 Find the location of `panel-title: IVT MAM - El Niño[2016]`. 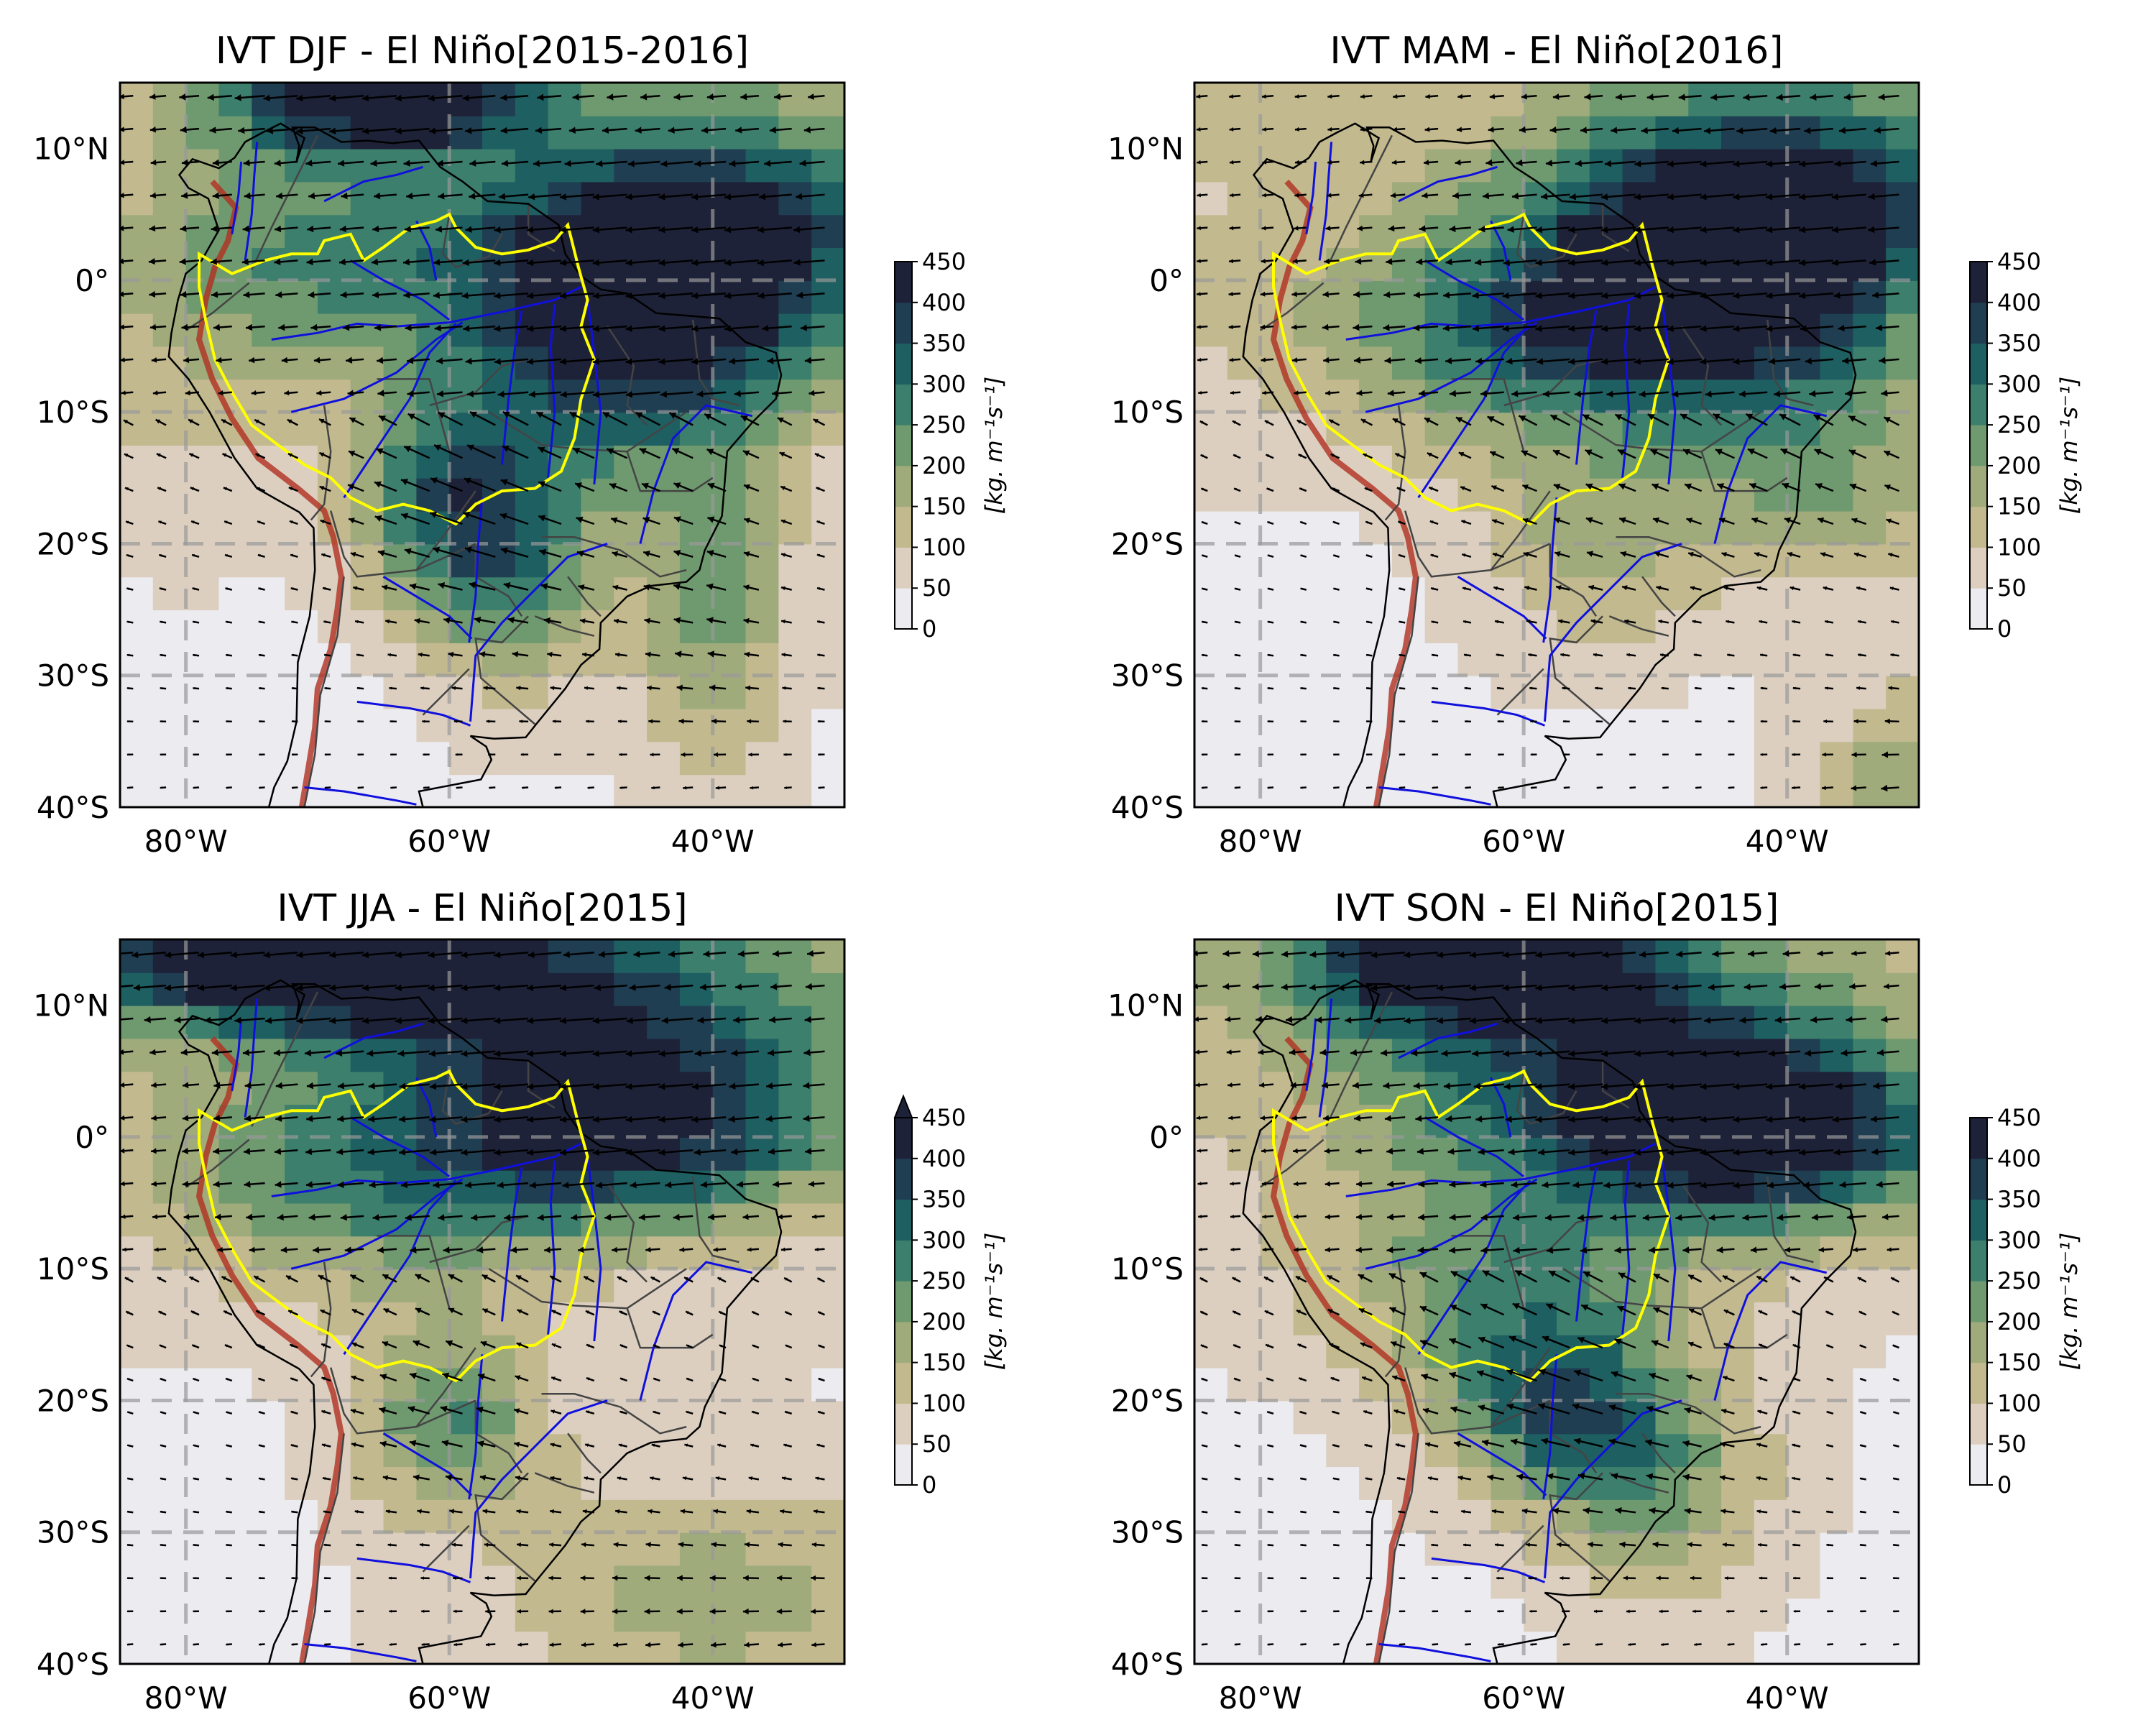

panel-title: IVT MAM - El Niño[2016] is located at coordinates (1557, 51).